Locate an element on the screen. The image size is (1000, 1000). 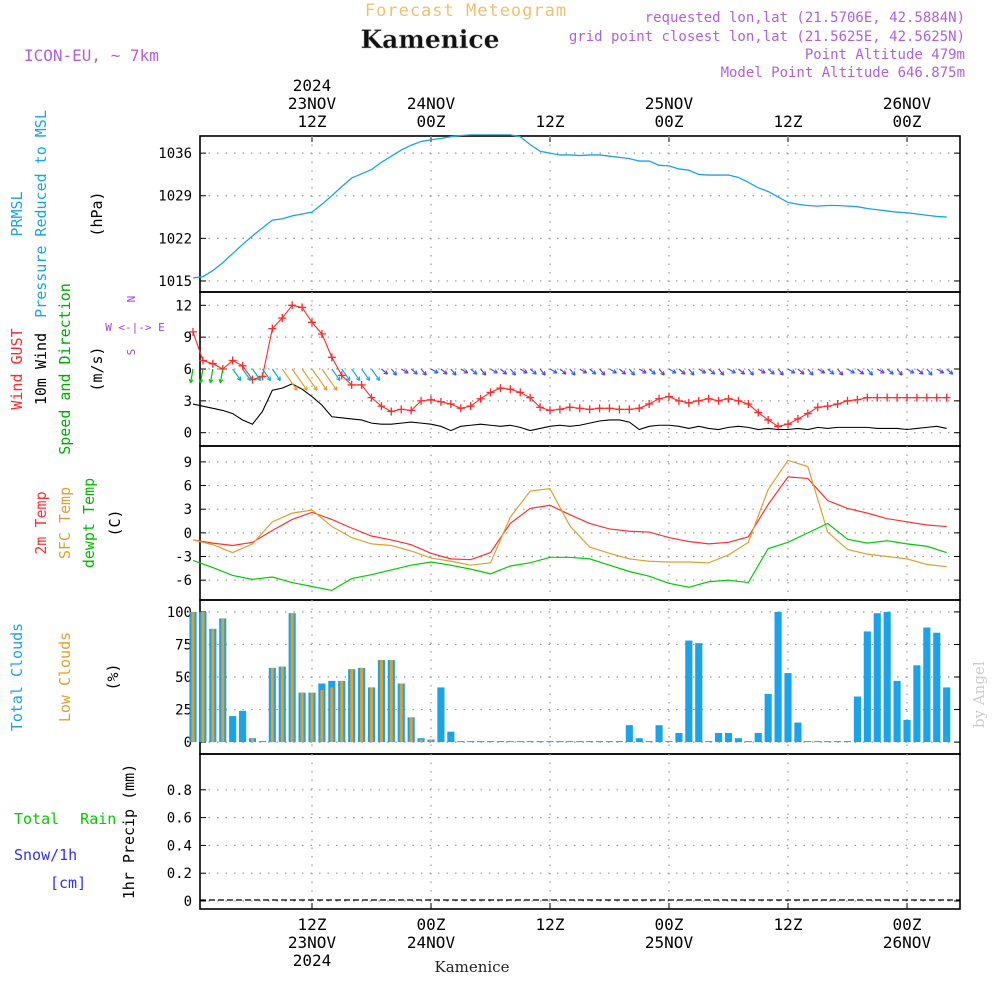
precip-ytick-label: 0.8 is located at coordinates (179, 791).